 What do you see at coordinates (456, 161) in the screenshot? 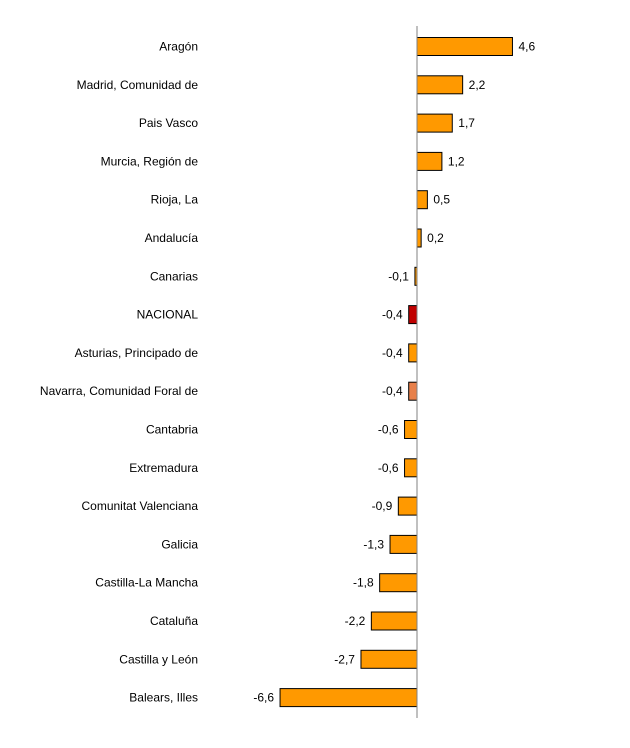
I see `value-label: 1,2` at bounding box center [456, 161].